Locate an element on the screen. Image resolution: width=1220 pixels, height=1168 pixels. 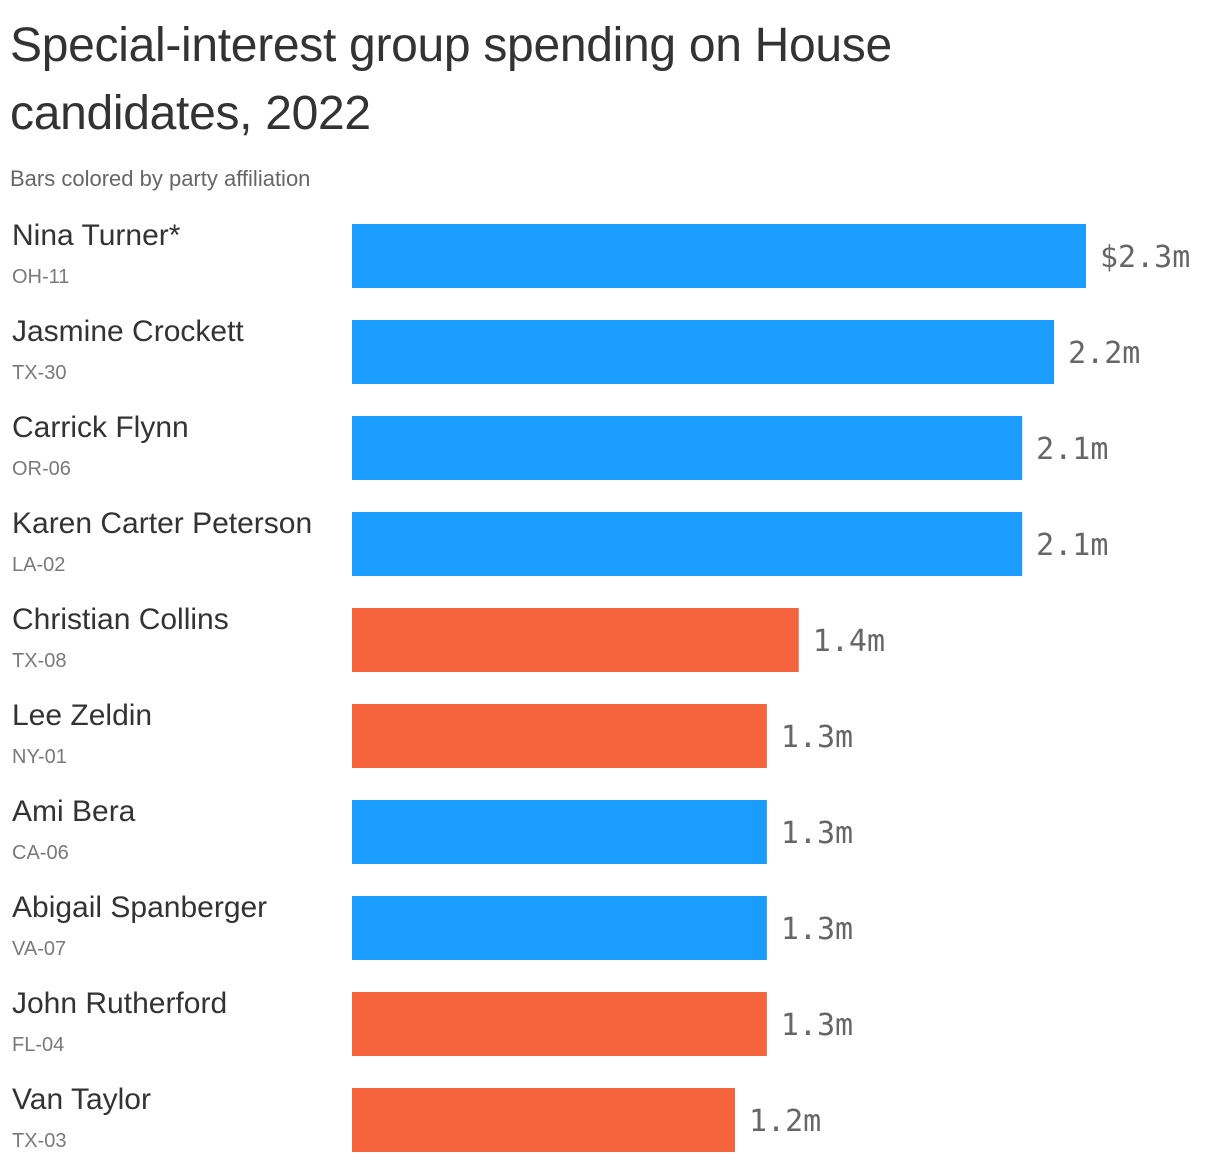
district-label: OH-11 is located at coordinates (40, 277).